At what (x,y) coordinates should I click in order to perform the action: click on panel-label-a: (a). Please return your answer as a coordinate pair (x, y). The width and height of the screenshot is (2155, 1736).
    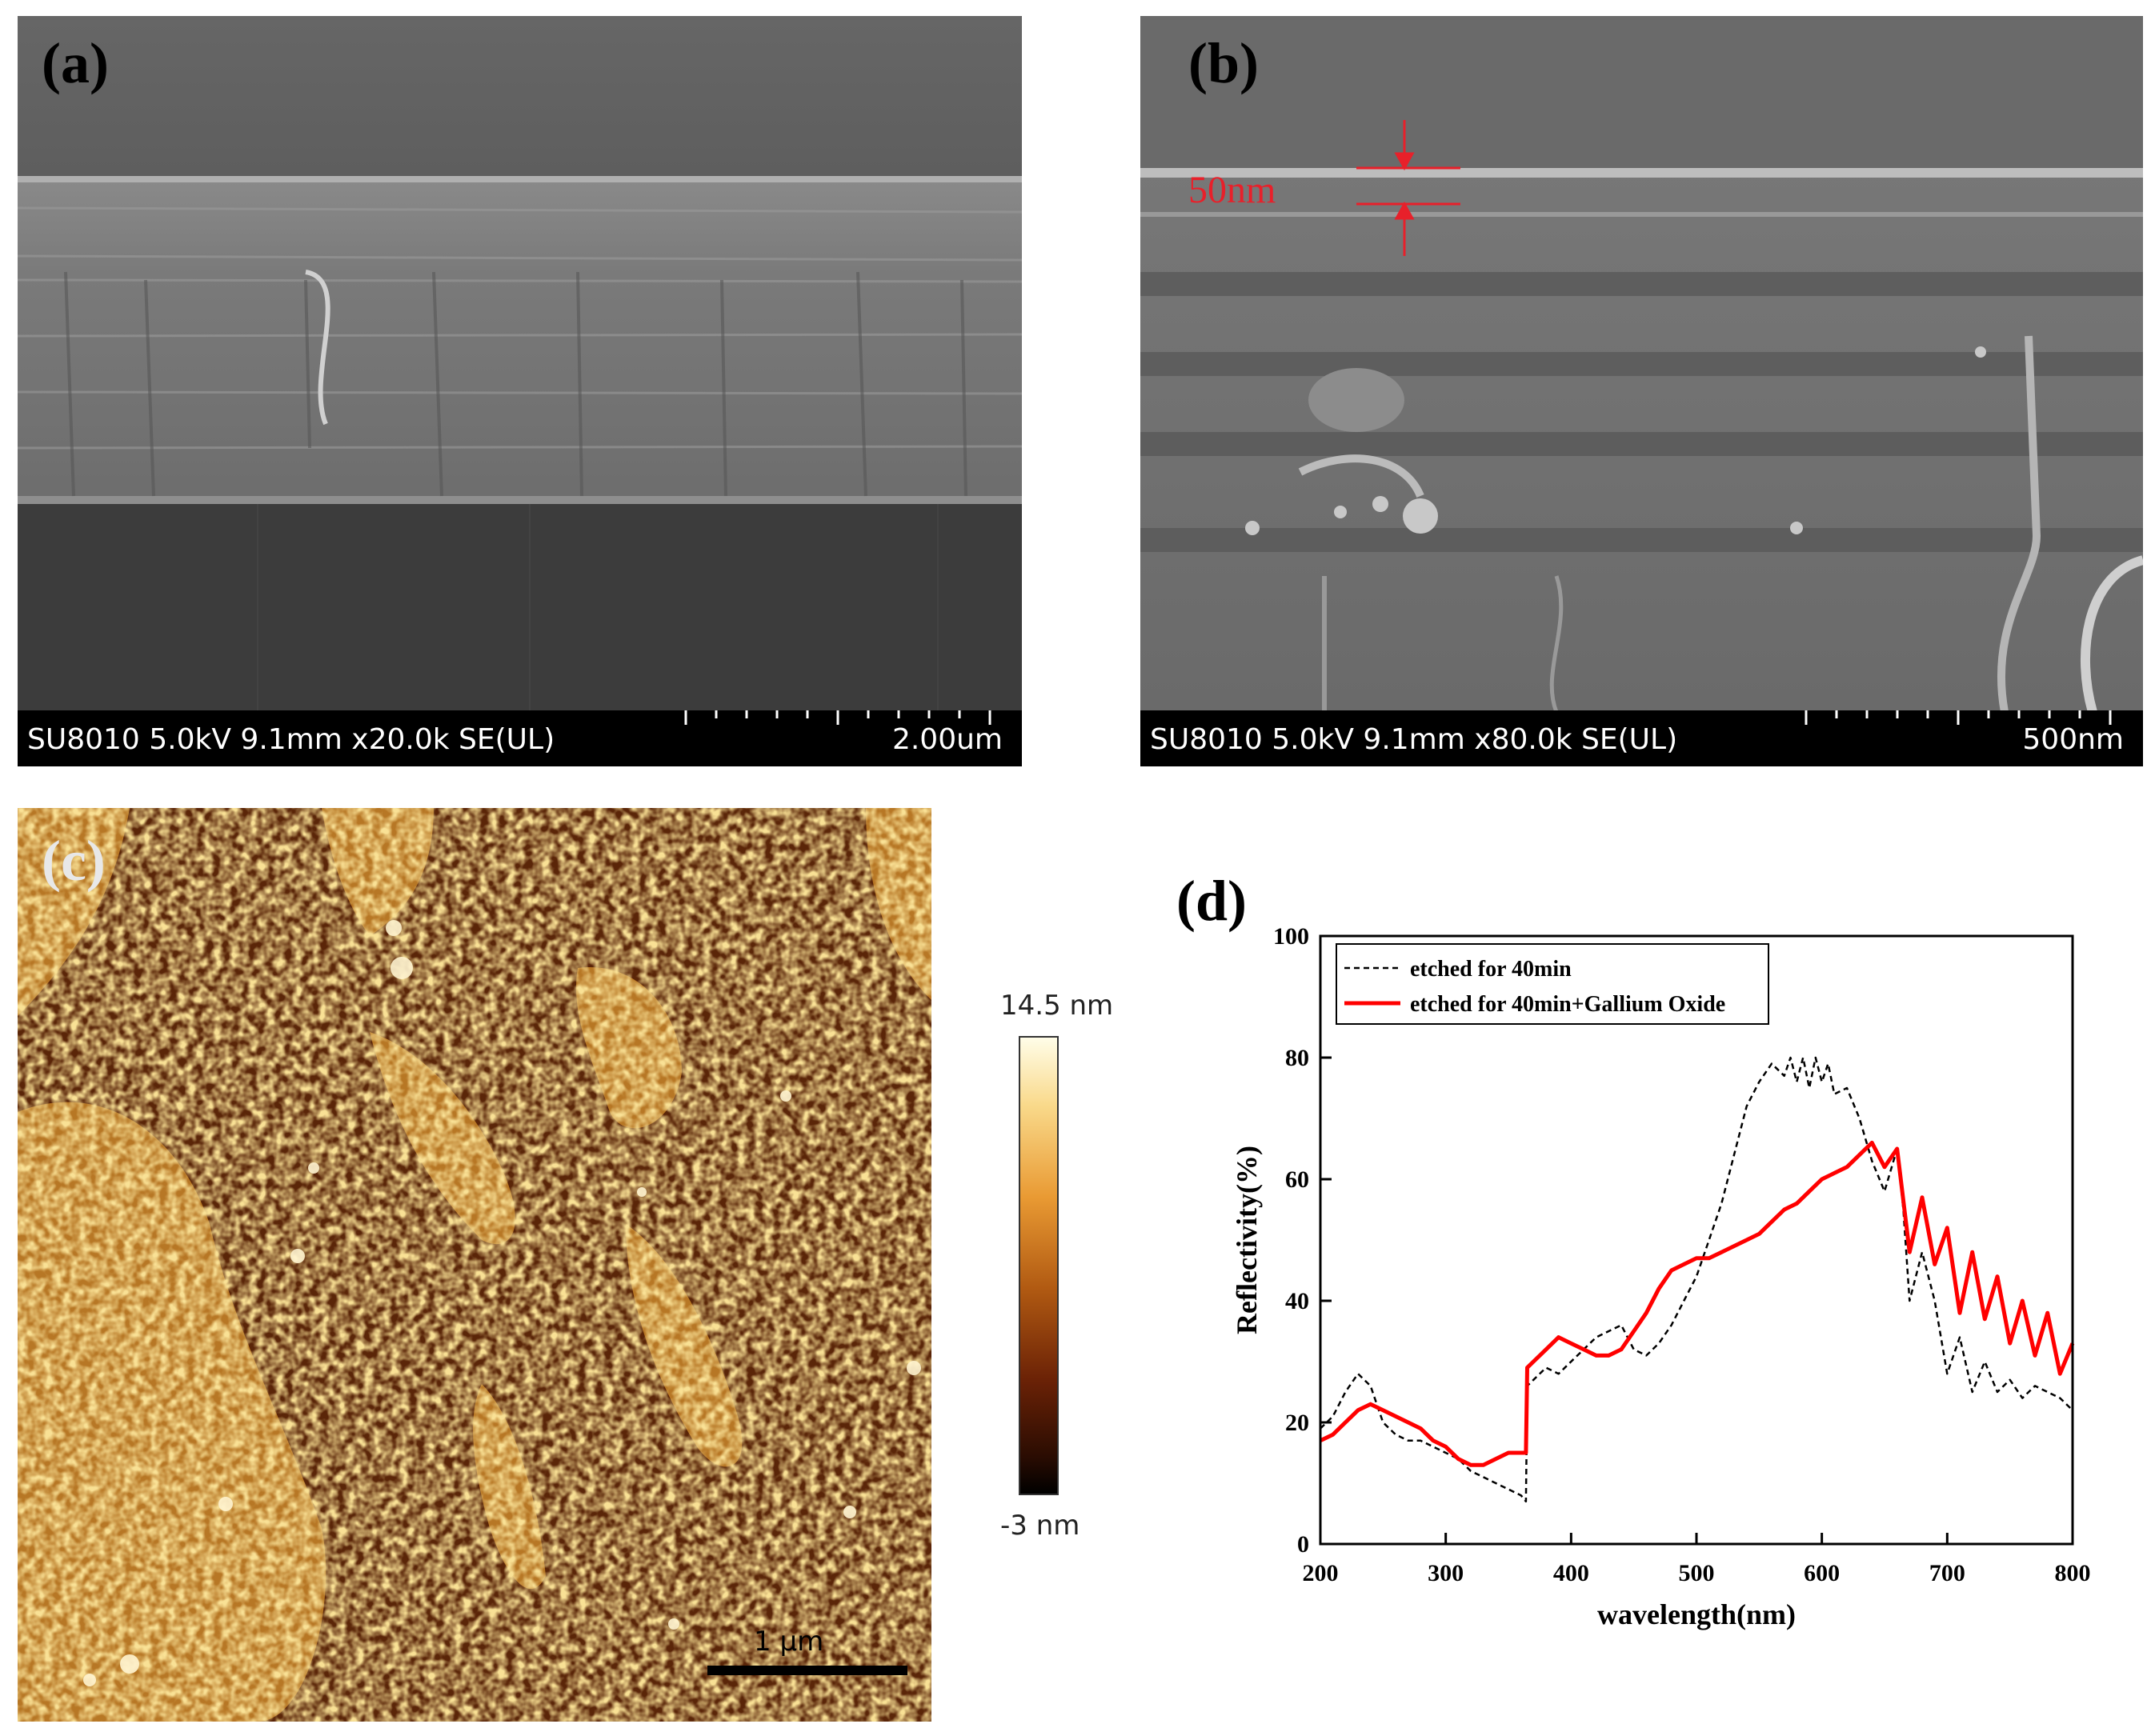
    Looking at the image, I should click on (75, 63).